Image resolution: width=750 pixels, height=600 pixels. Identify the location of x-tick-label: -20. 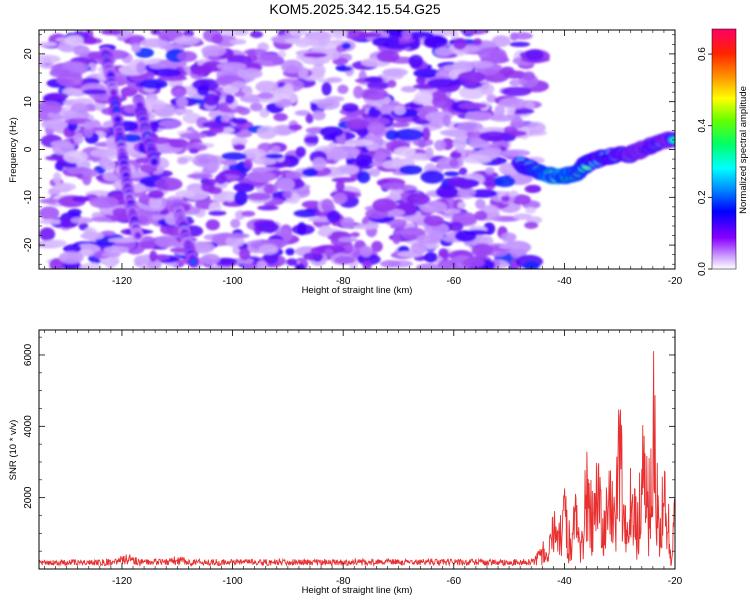
(675, 581).